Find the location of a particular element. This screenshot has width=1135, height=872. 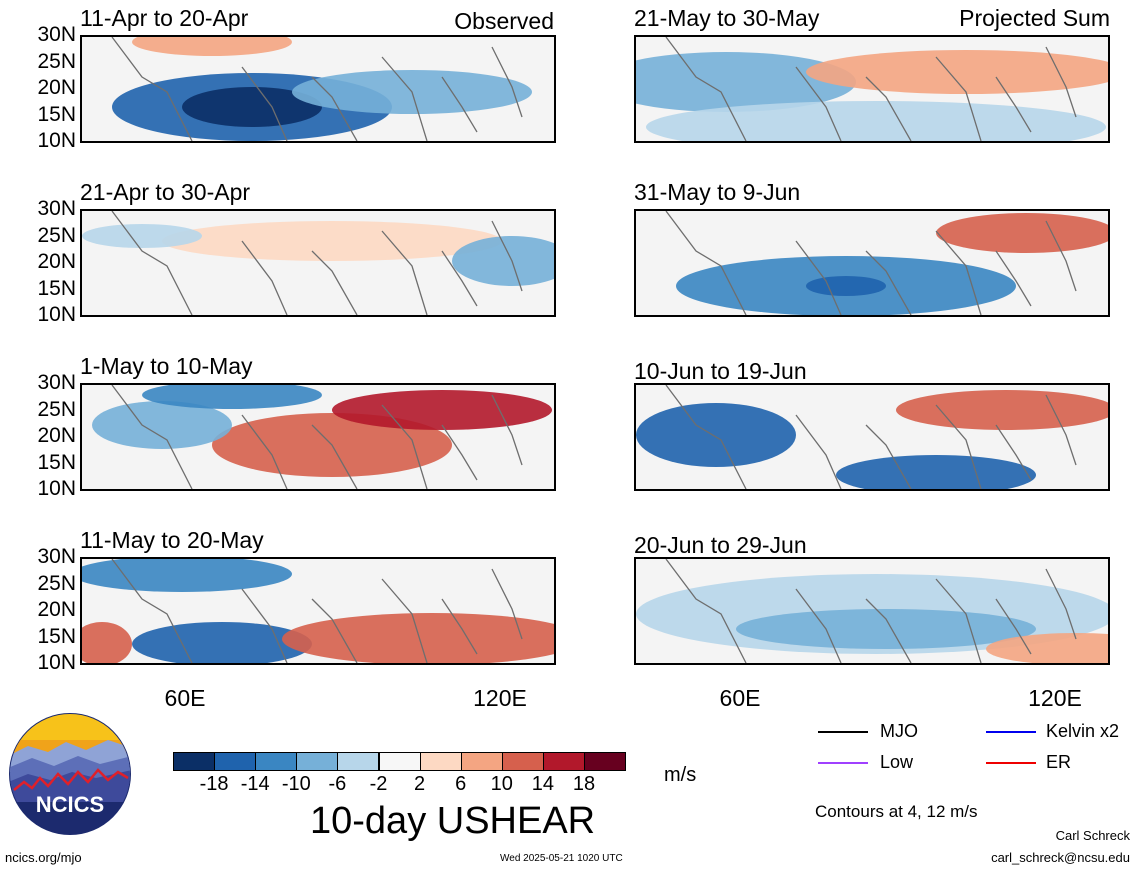

contours-note: Contours at 4, 12 m/s is located at coordinates (896, 811).